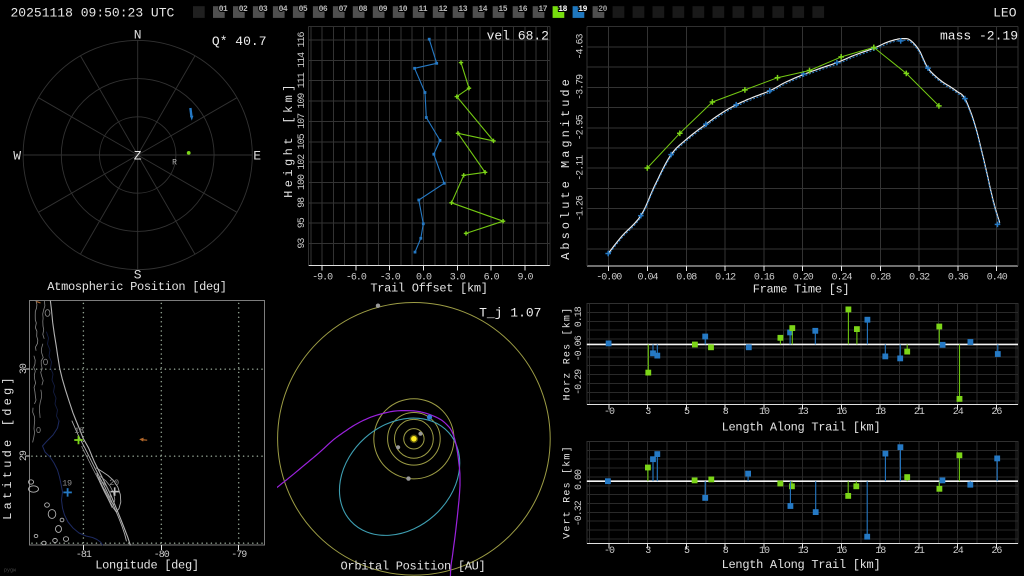 The image size is (1024, 576). What do you see at coordinates (223, 9) in the screenshot?
I see `svg-text: 01` at bounding box center [223, 9].